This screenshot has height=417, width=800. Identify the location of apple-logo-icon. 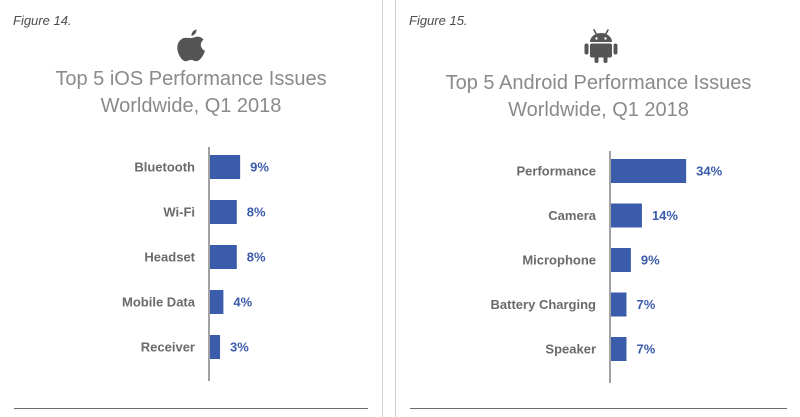
(191, 45).